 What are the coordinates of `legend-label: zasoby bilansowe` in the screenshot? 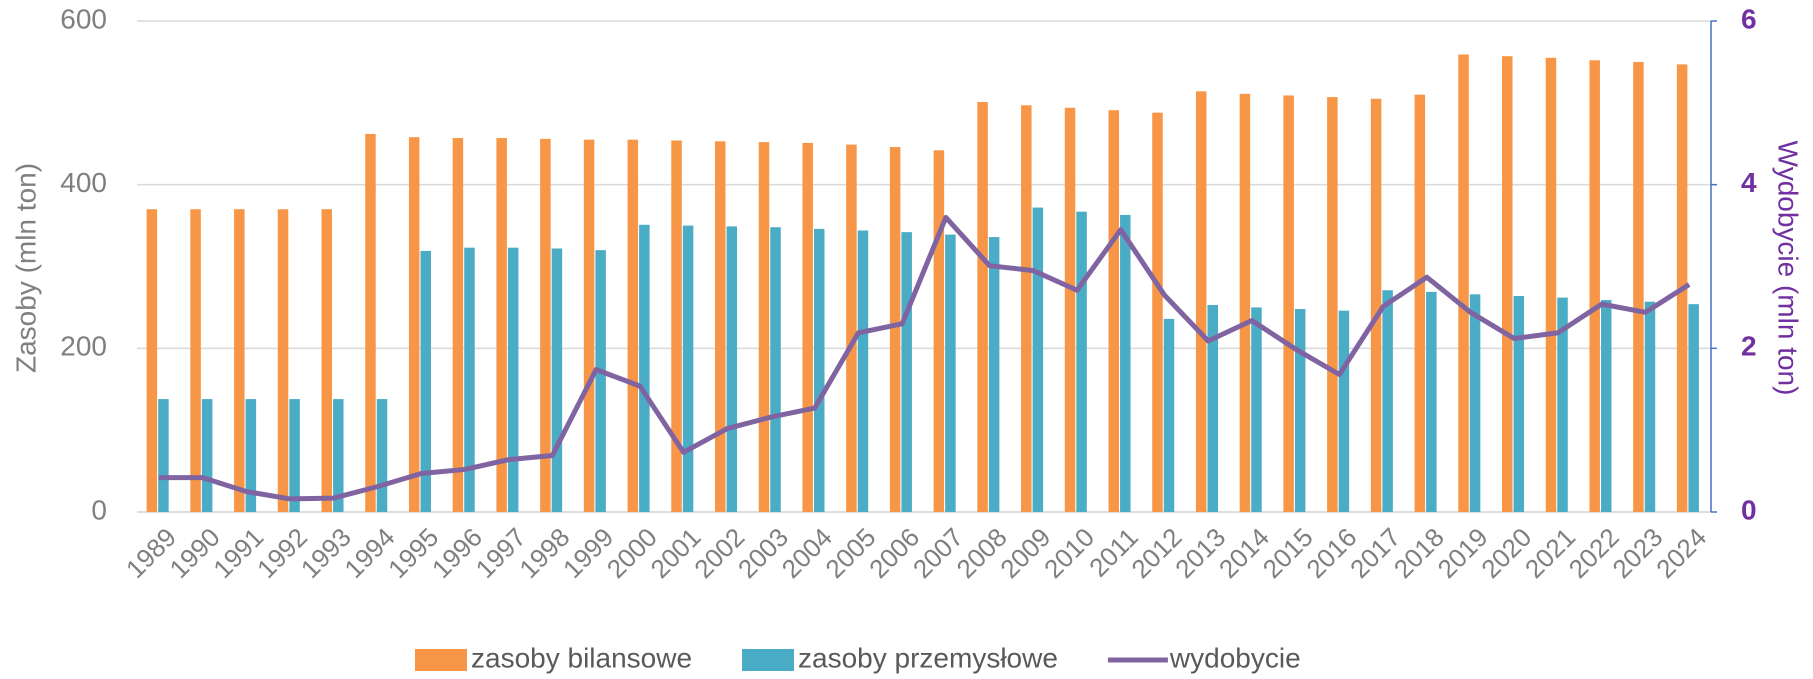 It's located at (581, 657).